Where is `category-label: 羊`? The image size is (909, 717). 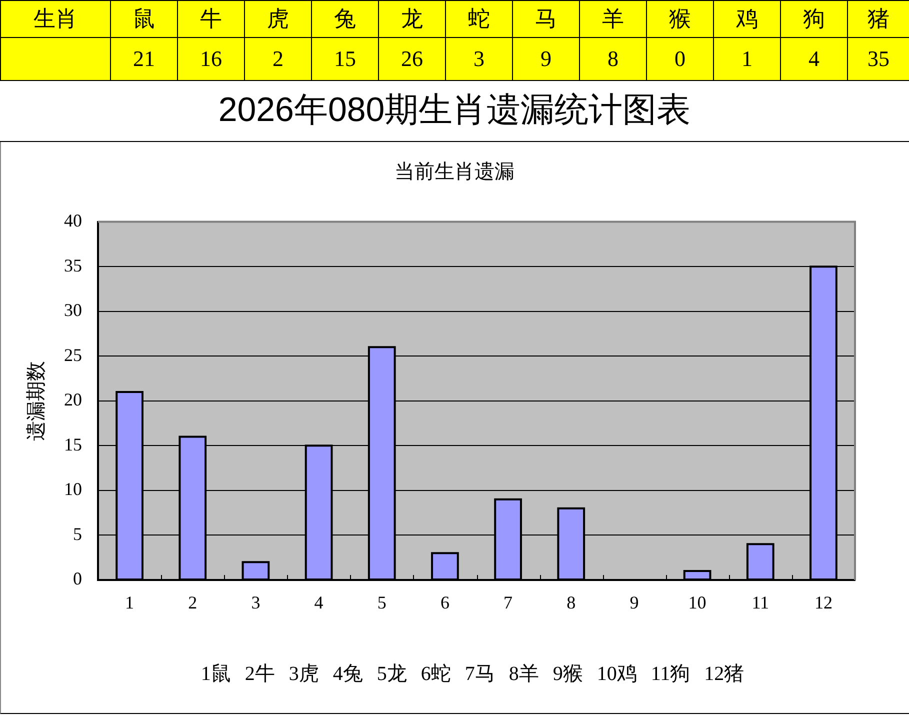
category-label: 羊 is located at coordinates (613, 19).